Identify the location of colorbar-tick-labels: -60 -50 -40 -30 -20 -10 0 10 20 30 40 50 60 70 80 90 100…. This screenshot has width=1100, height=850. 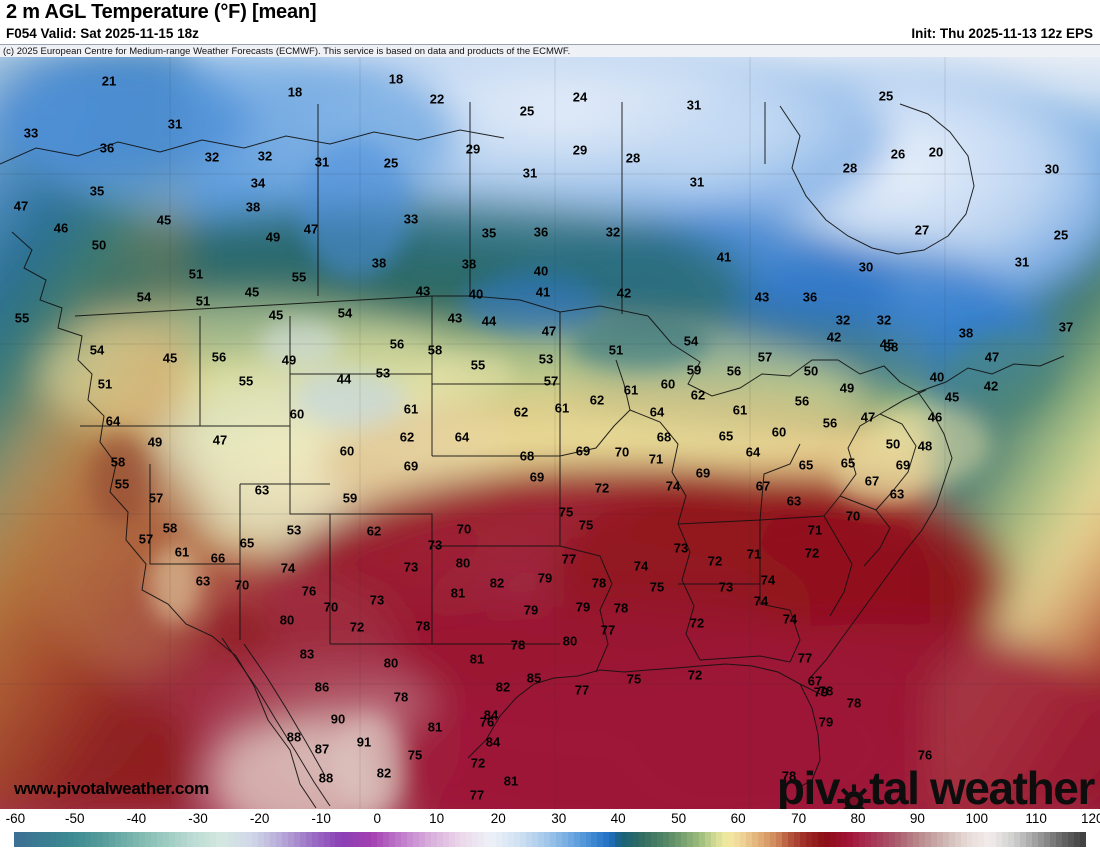
(550, 820).